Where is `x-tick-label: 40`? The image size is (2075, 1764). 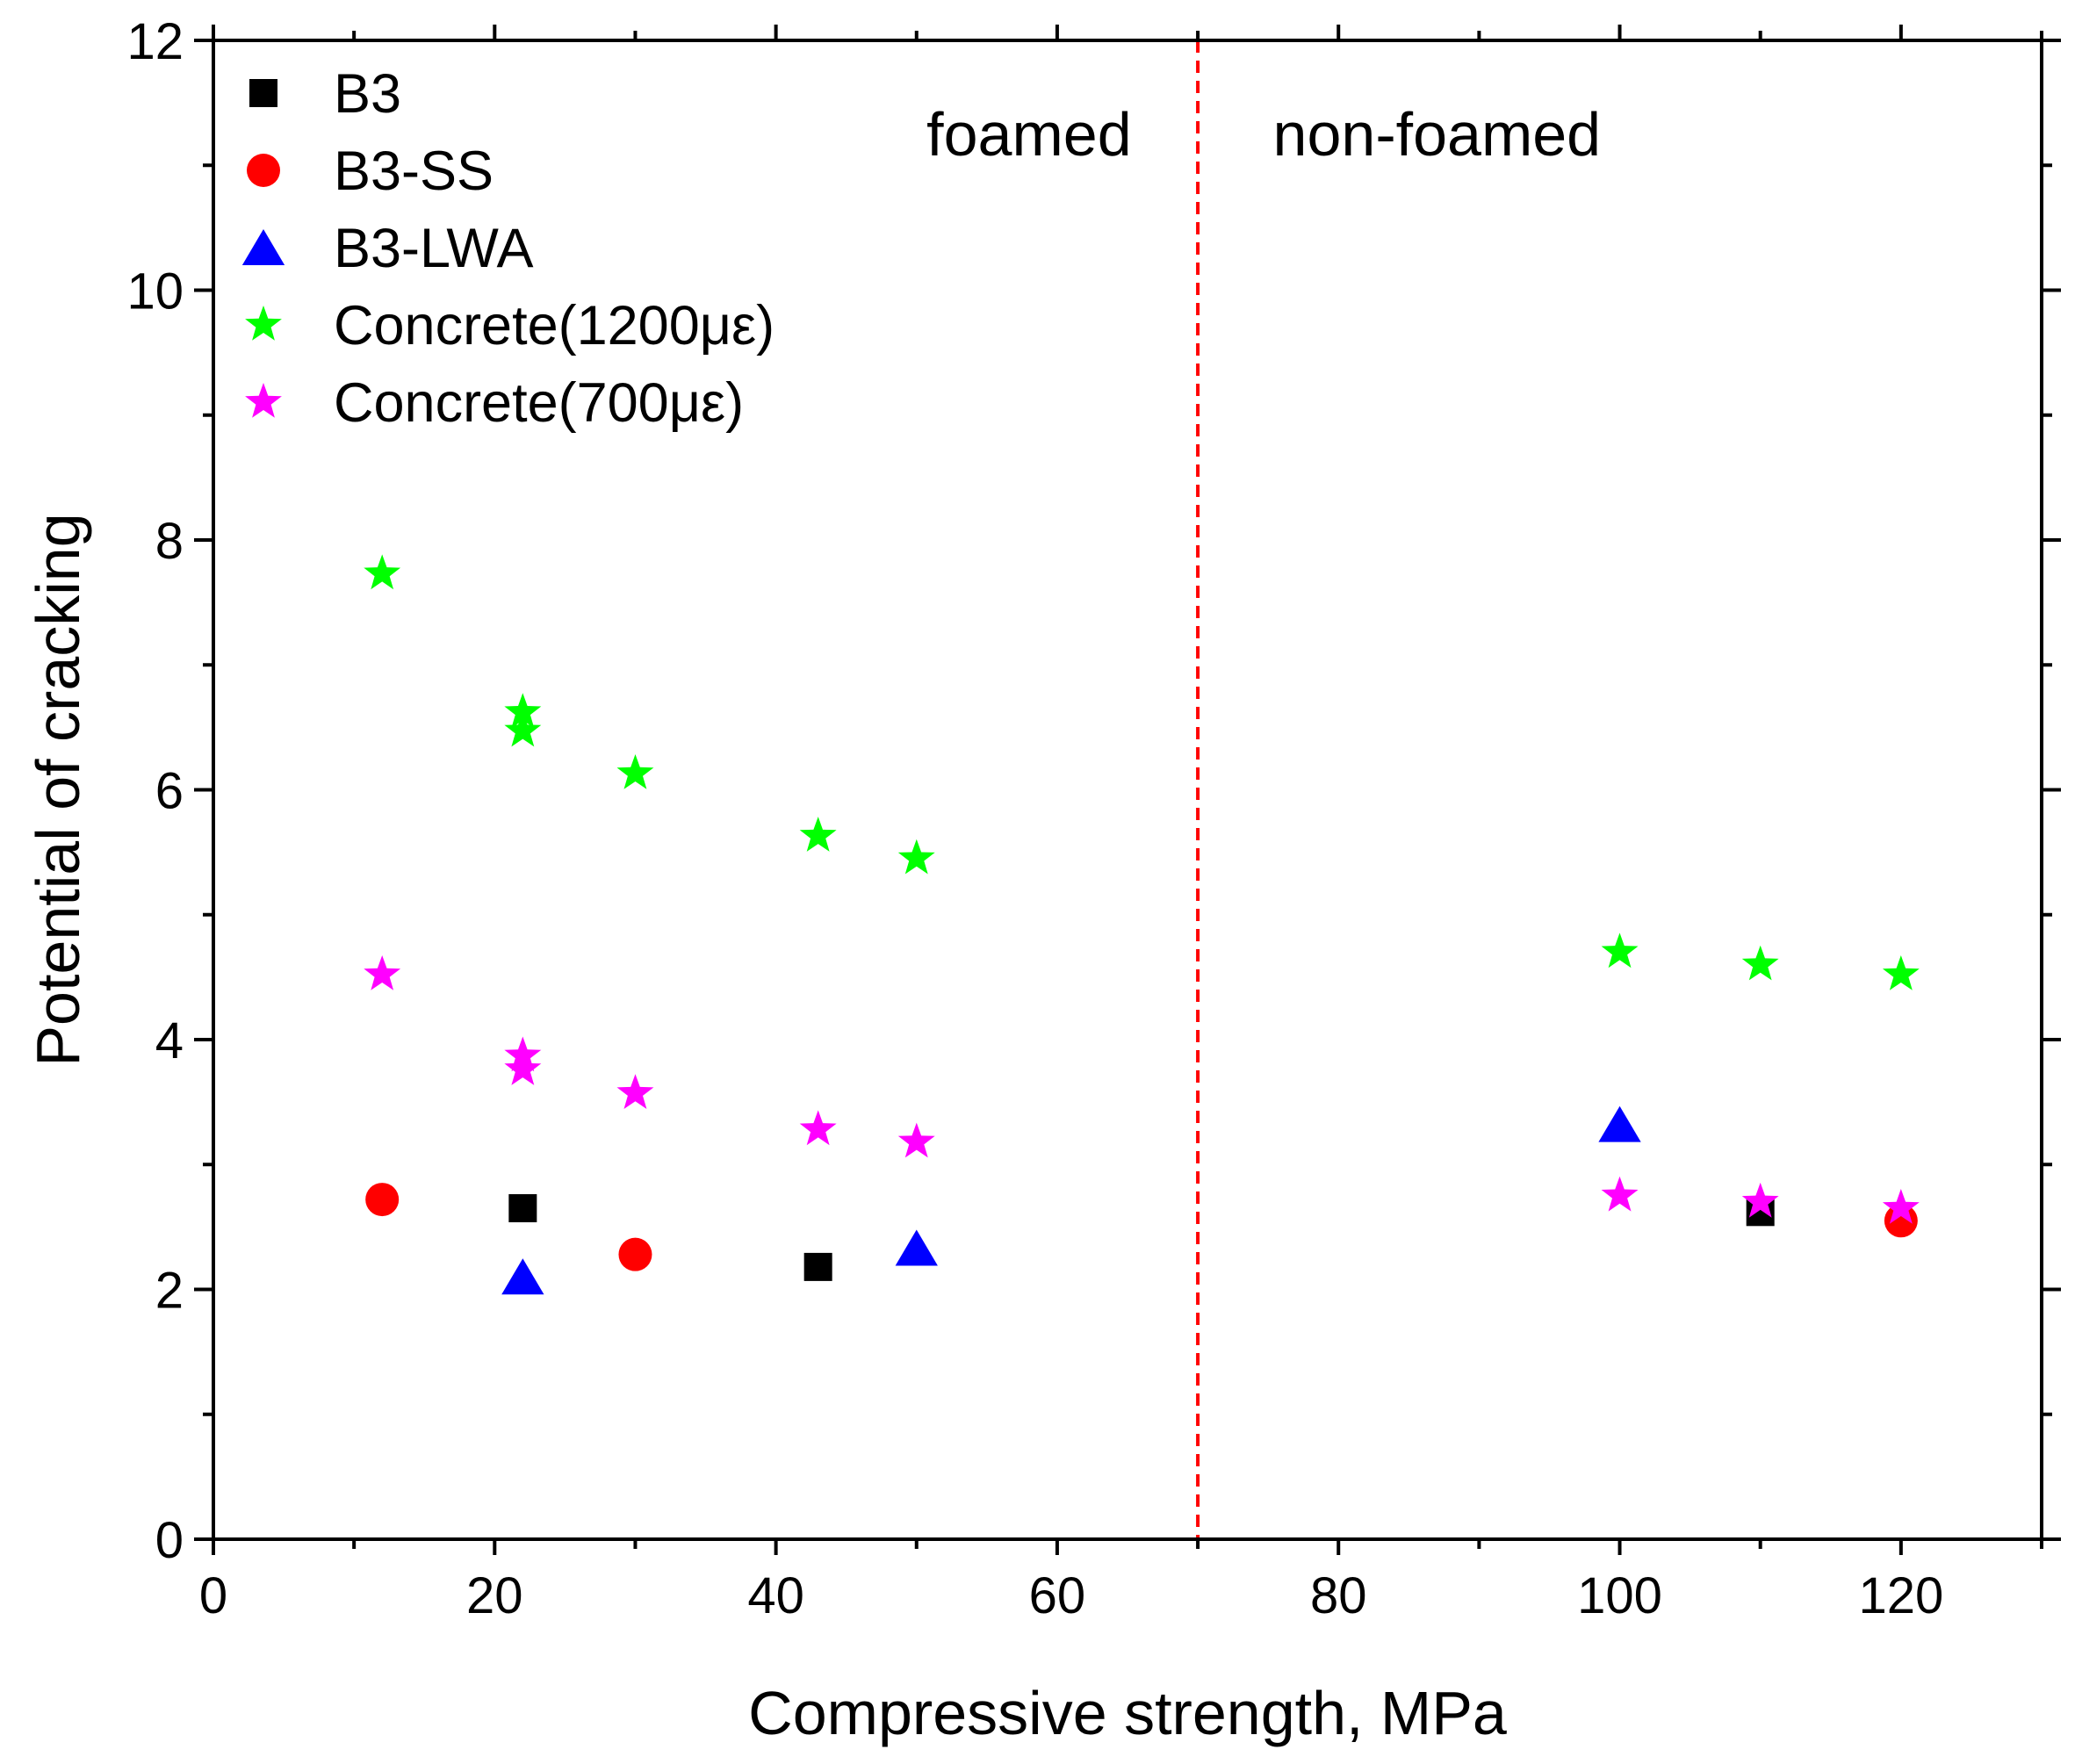 x-tick-label: 40 is located at coordinates (775, 1595).